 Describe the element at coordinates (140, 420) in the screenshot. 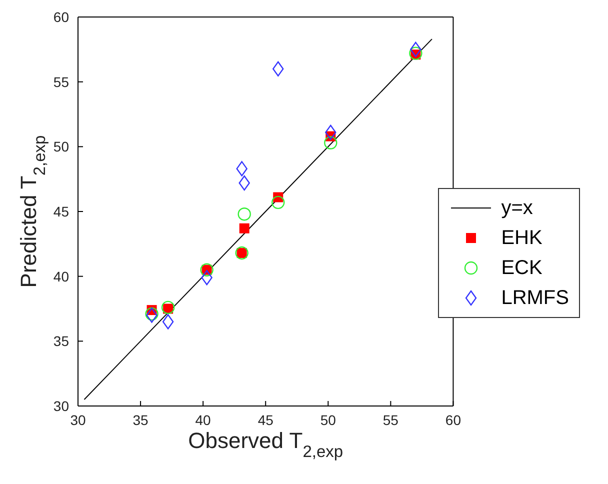

I see `x-tick-label: 35` at that location.